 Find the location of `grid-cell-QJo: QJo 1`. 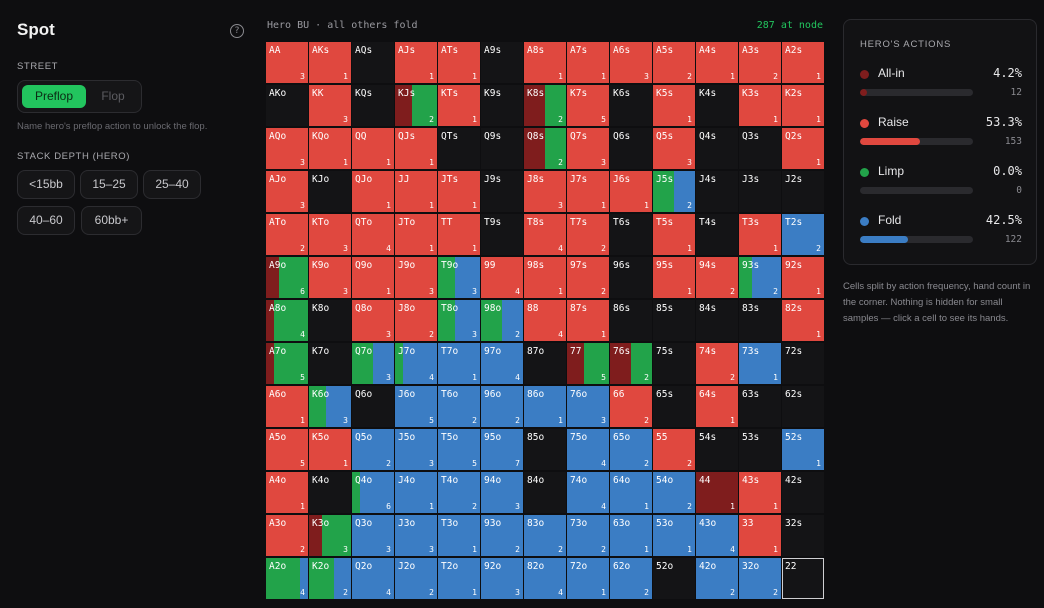

grid-cell-QJo: QJo 1 is located at coordinates (373, 191).